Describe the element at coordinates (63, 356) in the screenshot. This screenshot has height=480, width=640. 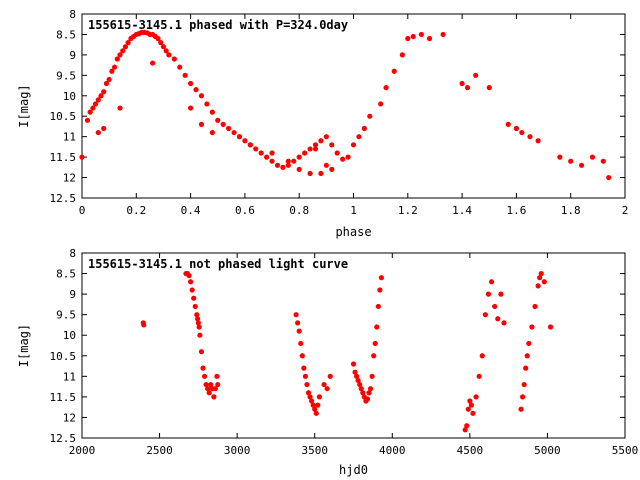
I see `y-tick-label: 10.5` at that location.